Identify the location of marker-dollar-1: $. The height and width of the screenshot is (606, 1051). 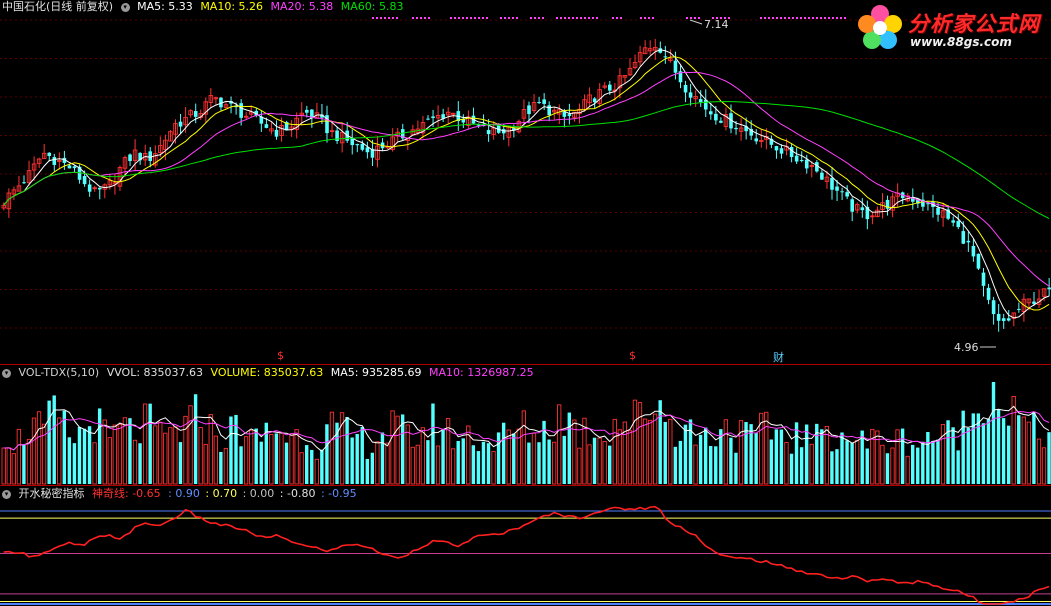
(280, 355).